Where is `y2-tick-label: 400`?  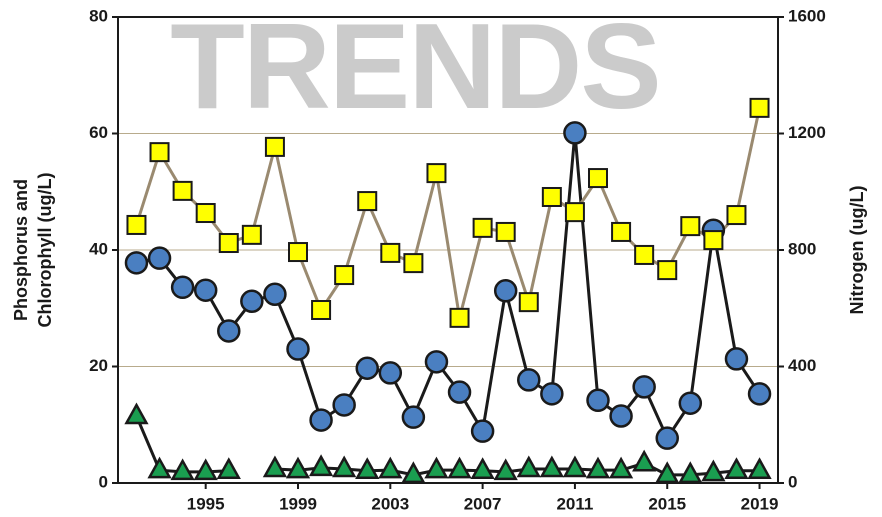
y2-tick-label: 400 is located at coordinates (802, 365).